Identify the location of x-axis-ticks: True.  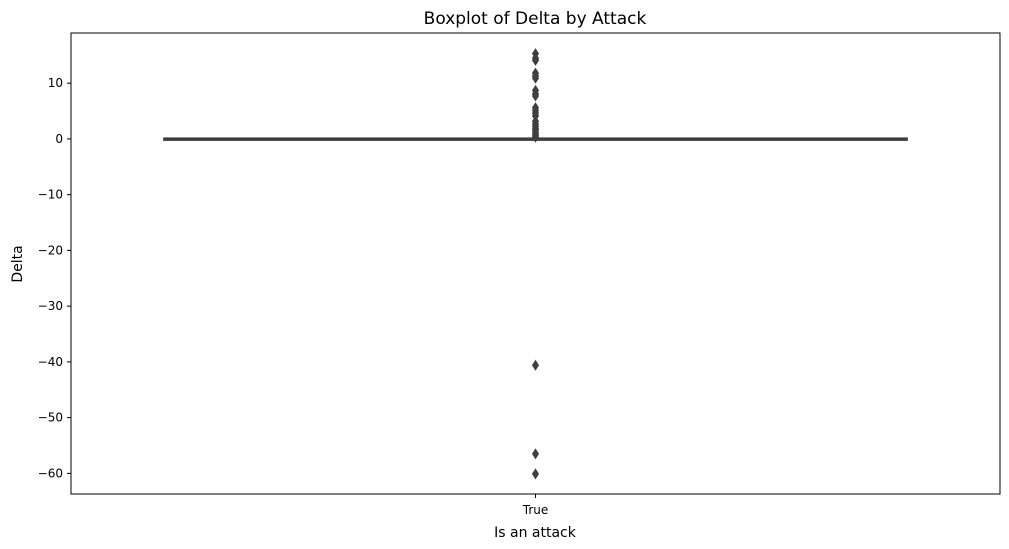
(535, 505).